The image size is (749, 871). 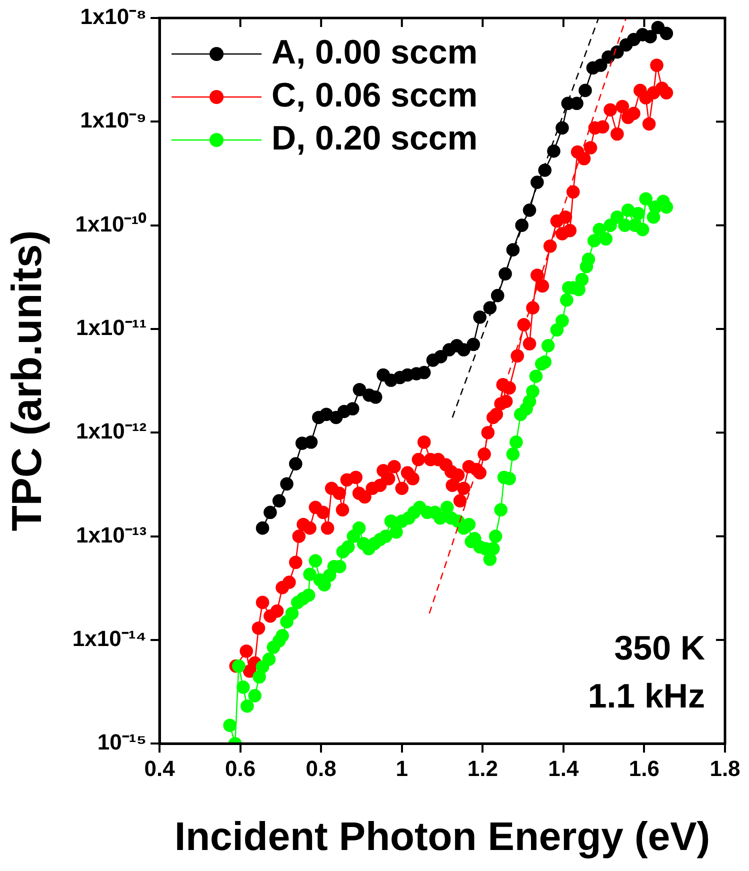 What do you see at coordinates (26, 381) in the screenshot?
I see `y-axis-title: TPC (arb.units)` at bounding box center [26, 381].